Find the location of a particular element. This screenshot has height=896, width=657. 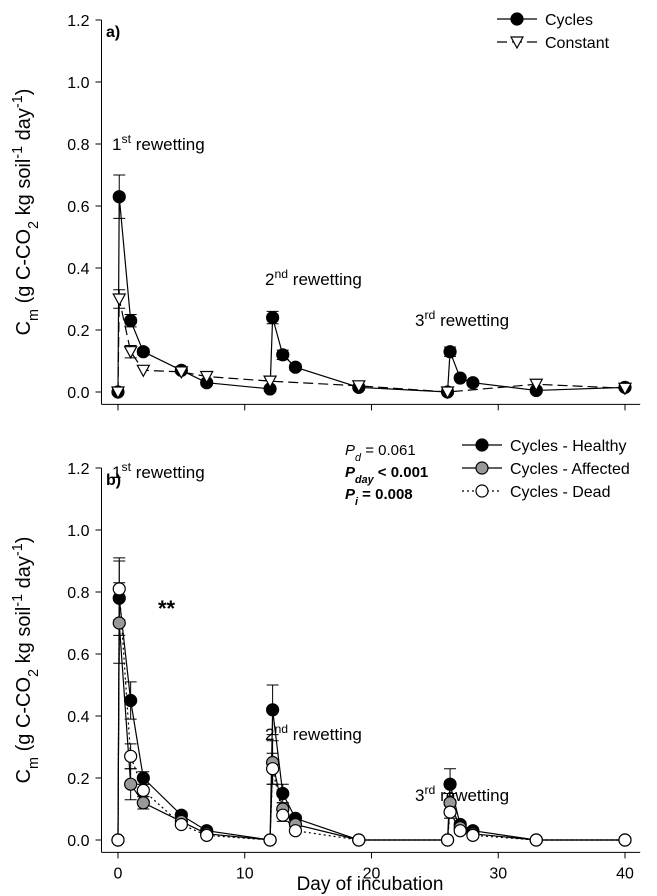

x-tick-label: 20 is located at coordinates (372, 873).